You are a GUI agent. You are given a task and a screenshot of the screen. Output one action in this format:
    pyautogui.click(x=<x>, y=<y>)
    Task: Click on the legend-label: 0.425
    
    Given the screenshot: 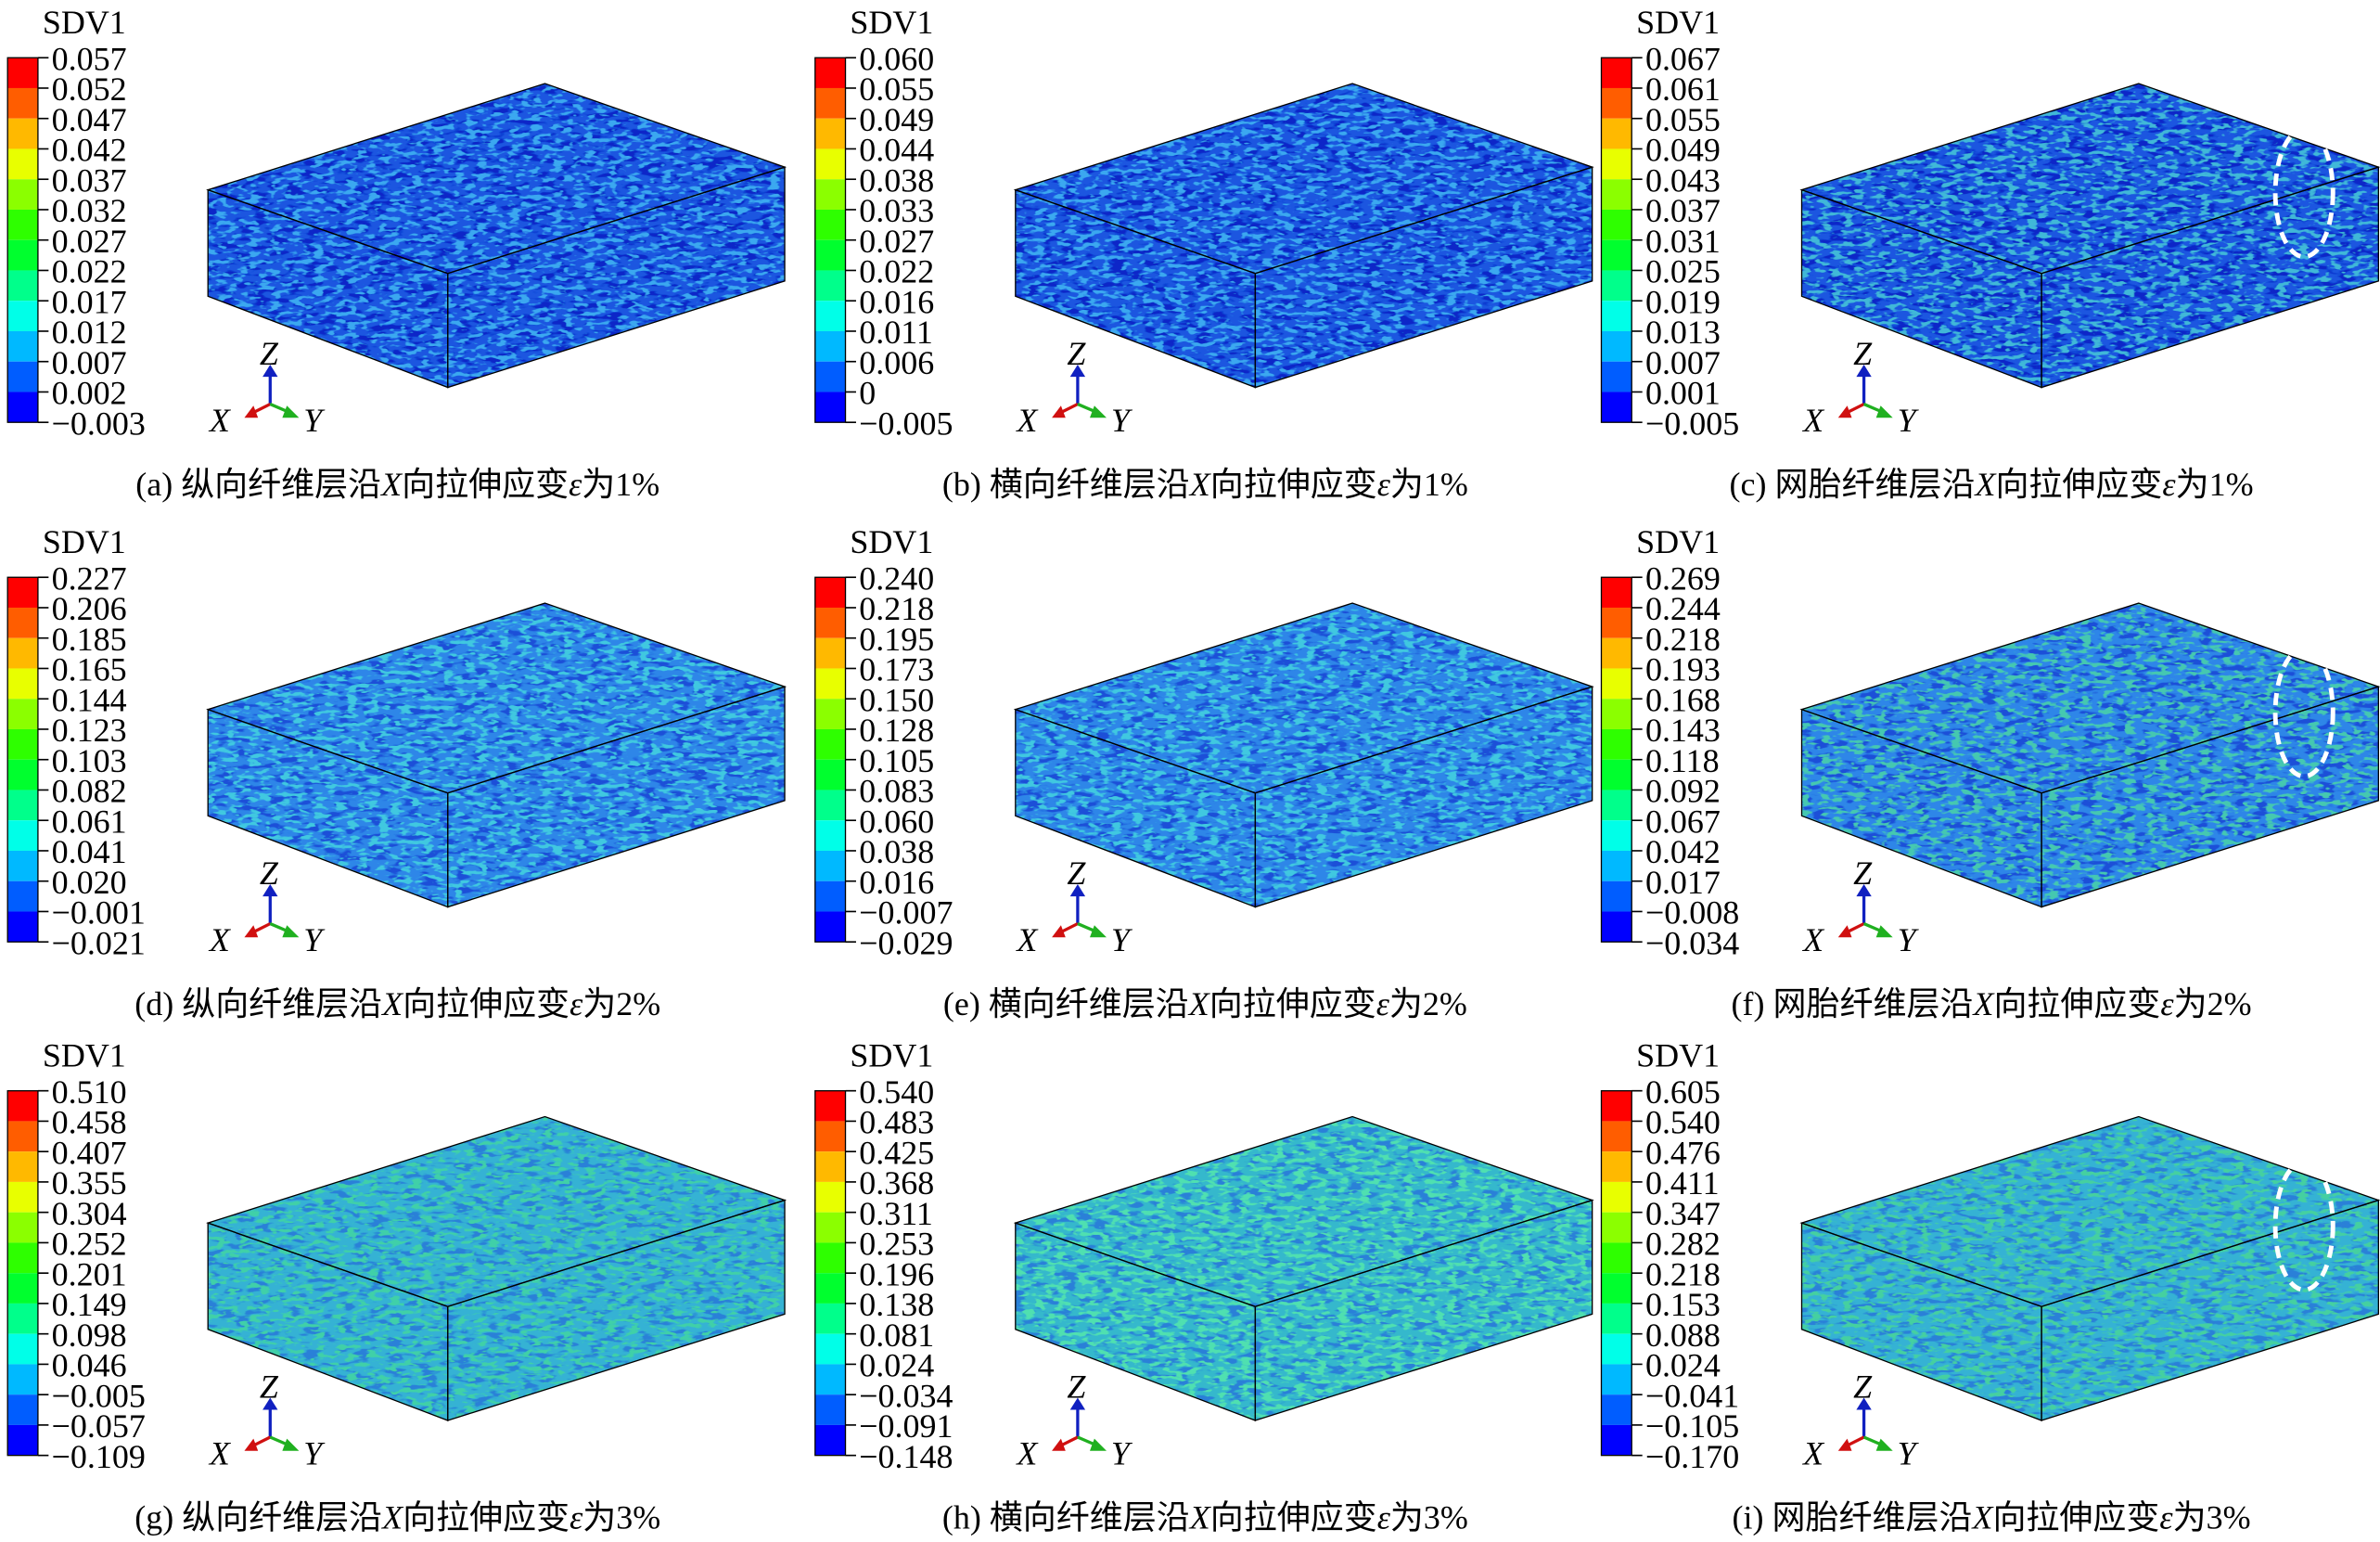 What is the action you would take?
    pyautogui.click(x=896, y=1152)
    